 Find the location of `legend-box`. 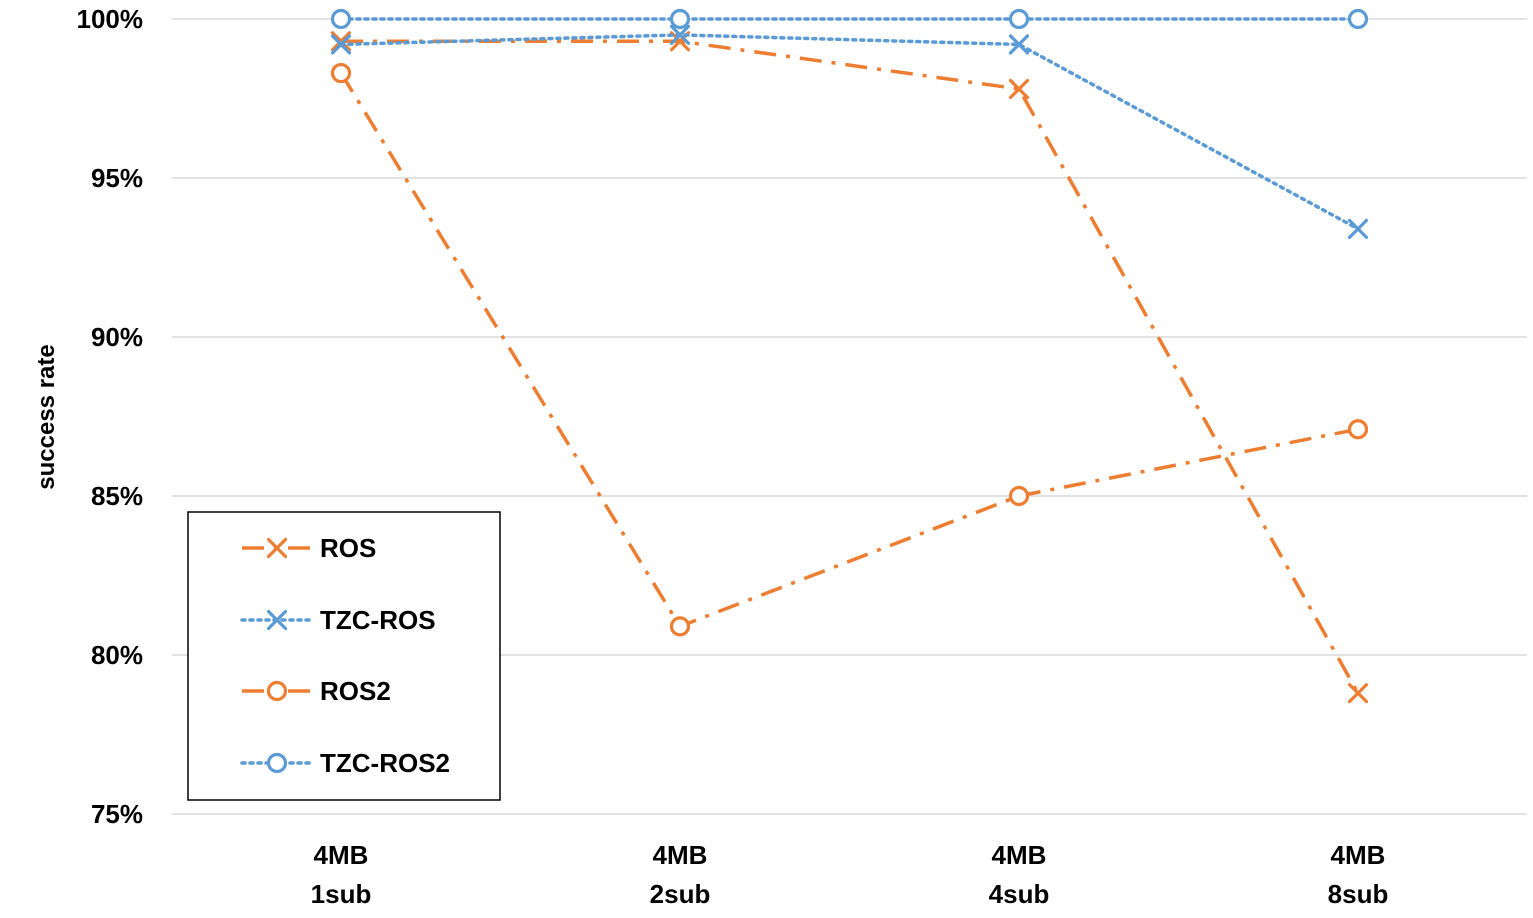

legend-box is located at coordinates (344, 656).